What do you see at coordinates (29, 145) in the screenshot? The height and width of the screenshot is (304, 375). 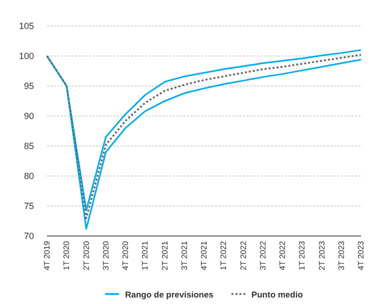 I see `y-tick-label: 85` at bounding box center [29, 145].